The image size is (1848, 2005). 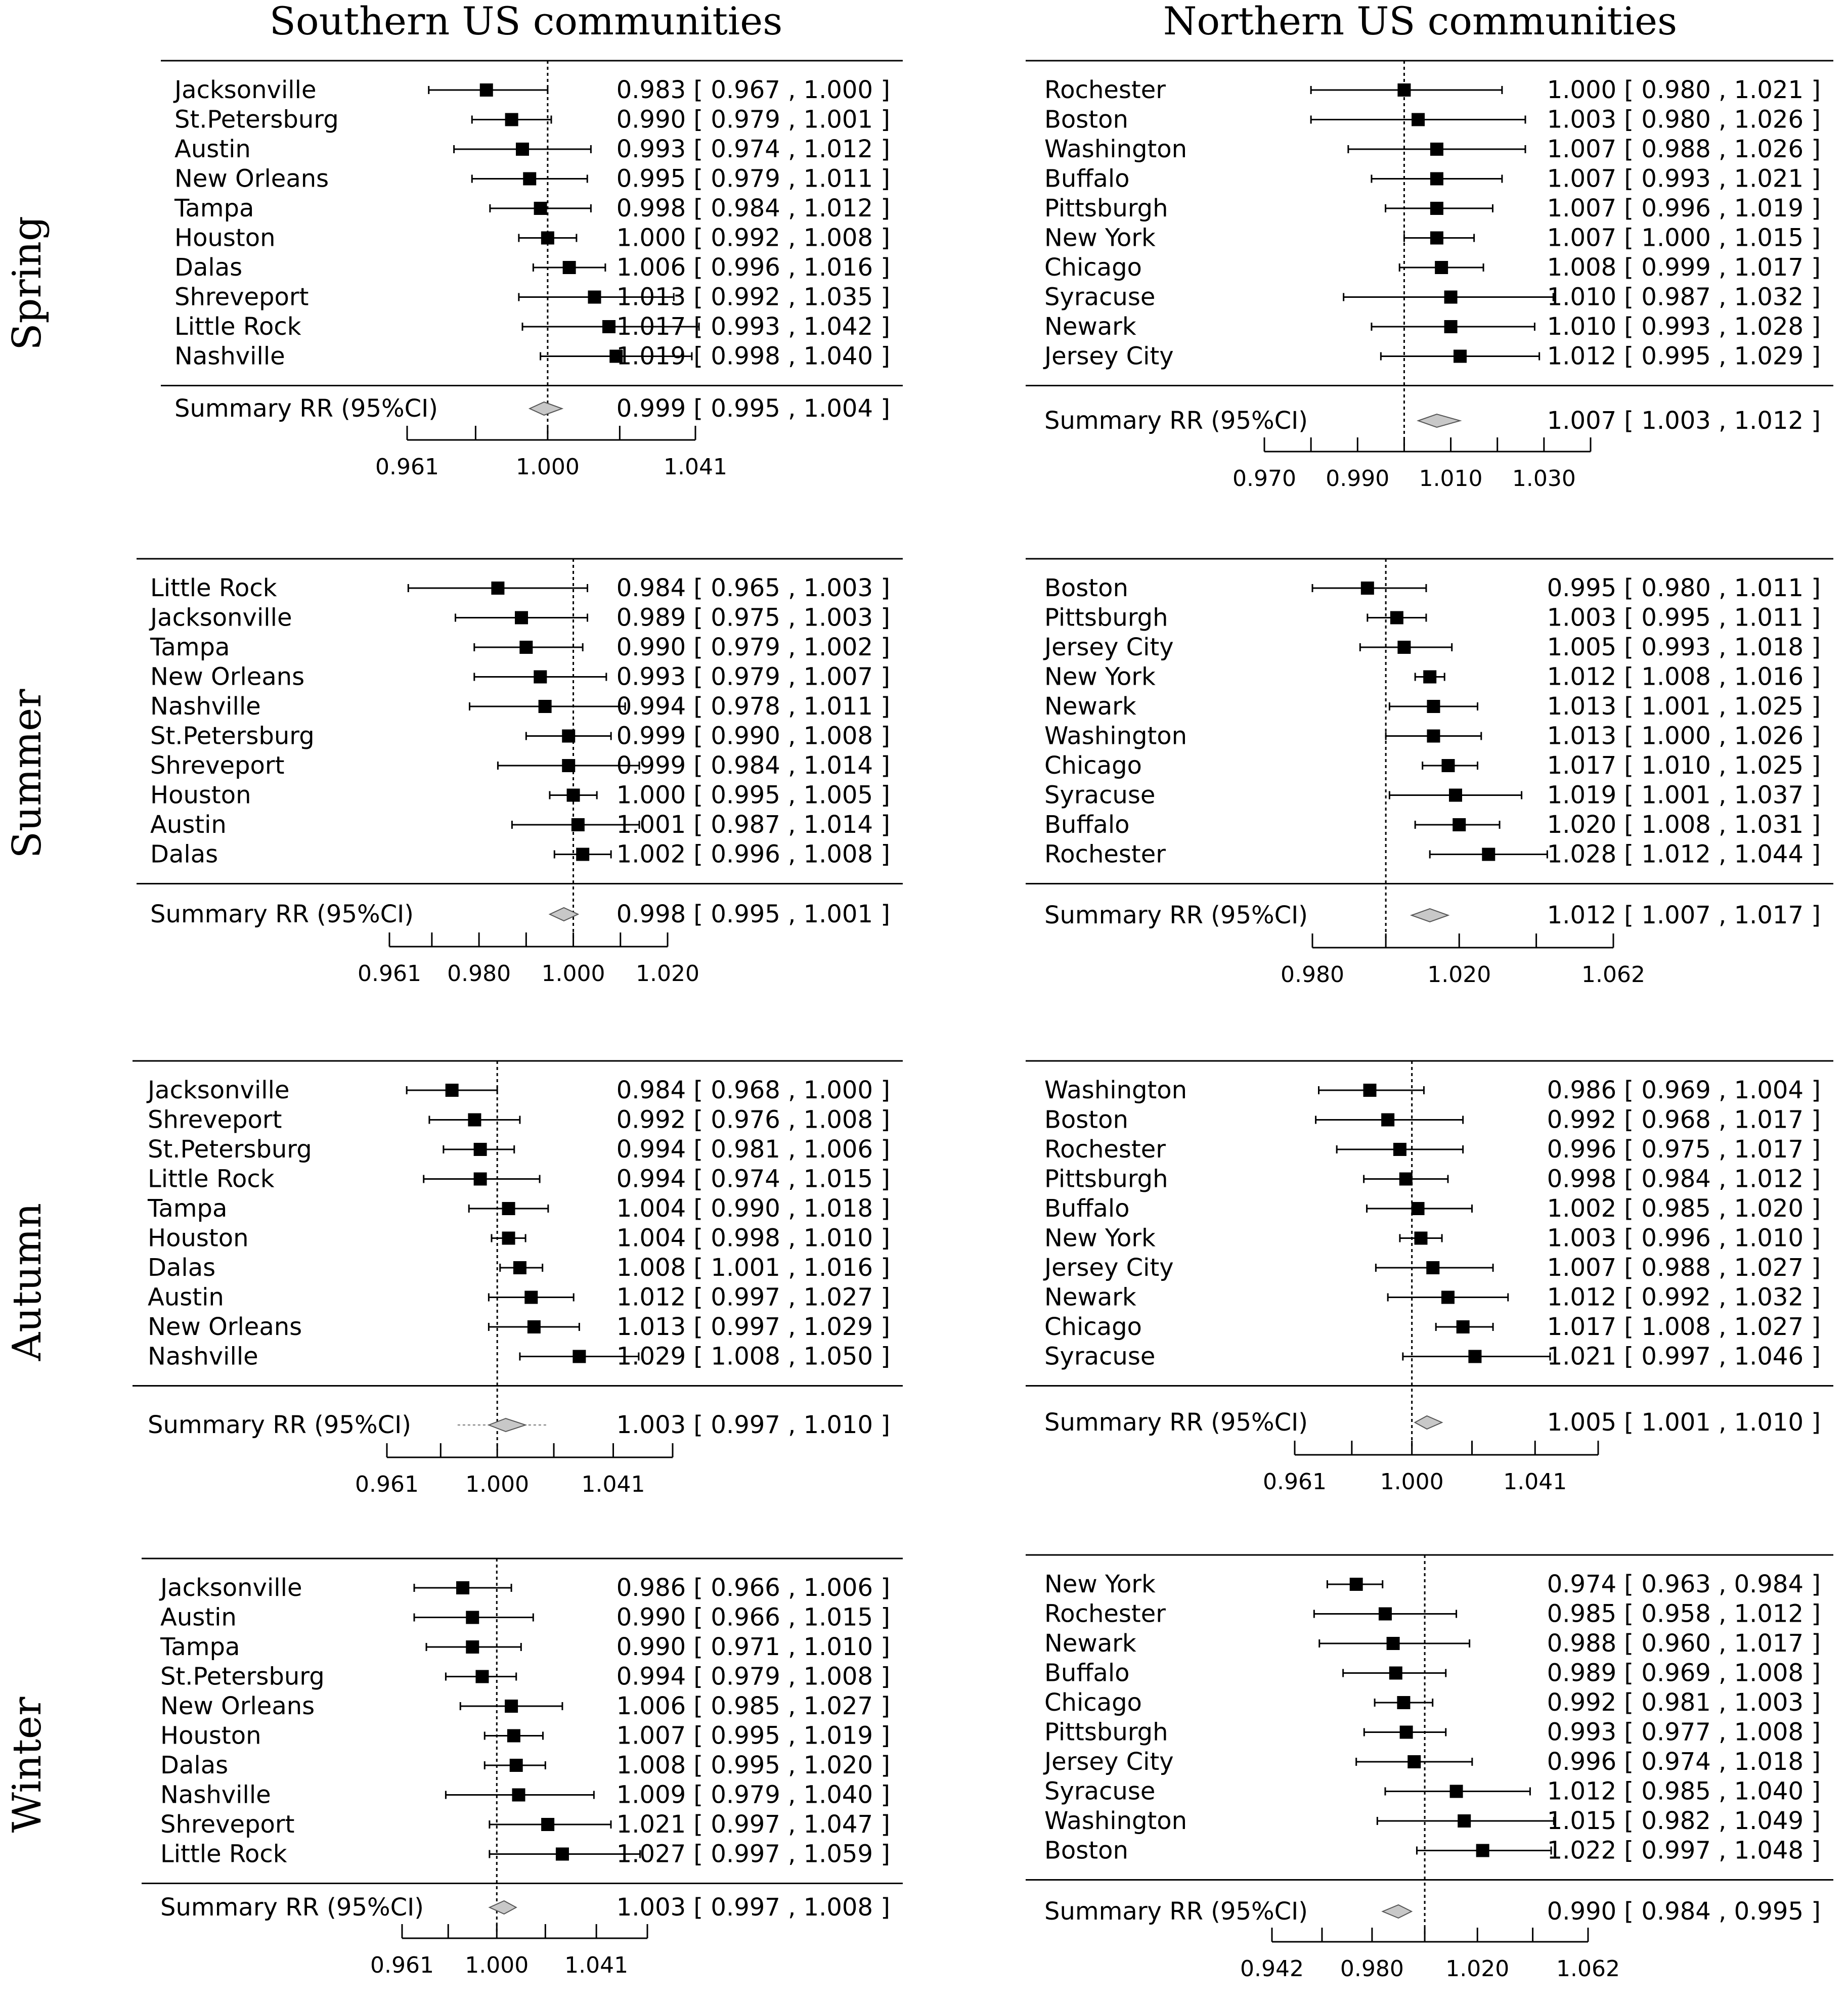 I want to click on study-estimate: 1.012 [ 0.997 , 1.027 ], so click(x=754, y=1297).